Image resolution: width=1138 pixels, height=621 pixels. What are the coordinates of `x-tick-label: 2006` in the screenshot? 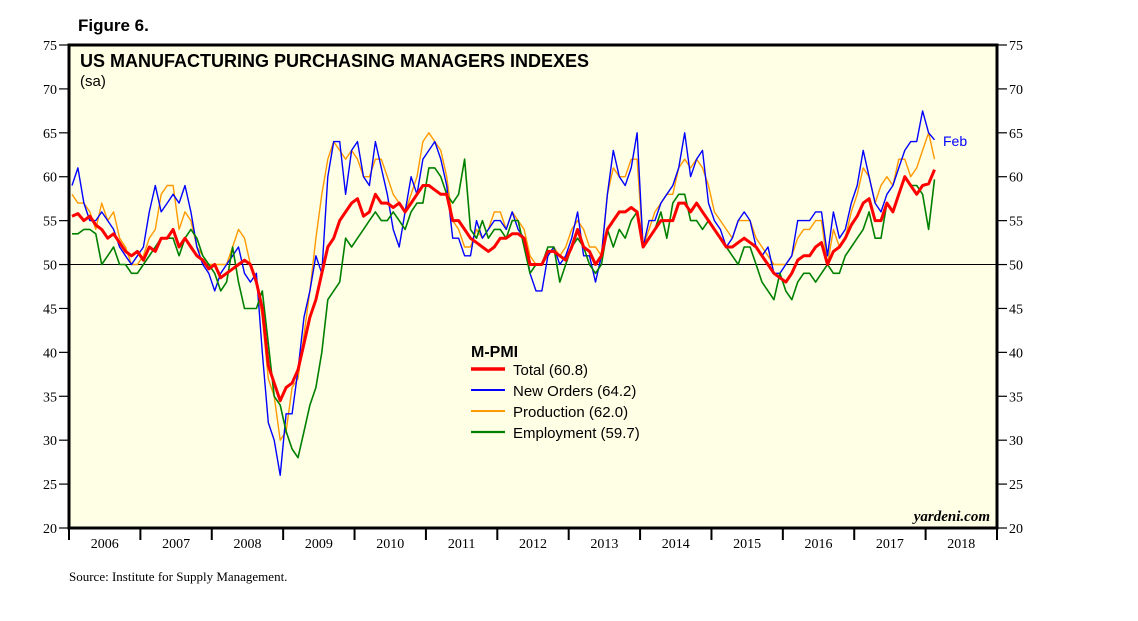 It's located at (105, 544).